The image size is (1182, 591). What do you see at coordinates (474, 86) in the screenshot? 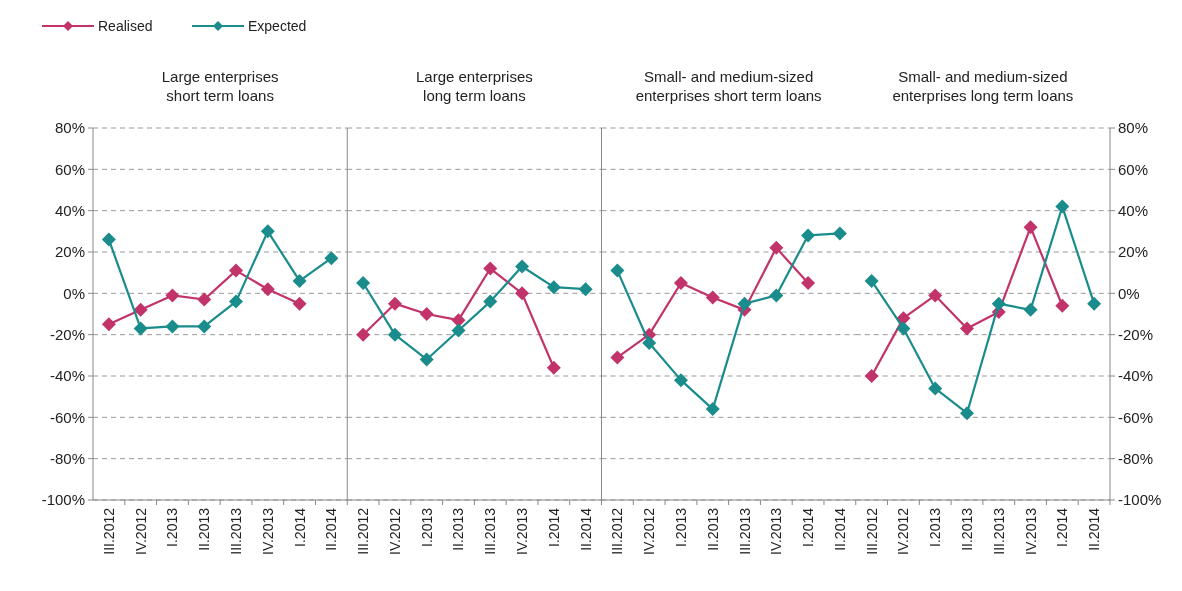
I see `chart-title: Large enterprises long term loans` at bounding box center [474, 86].